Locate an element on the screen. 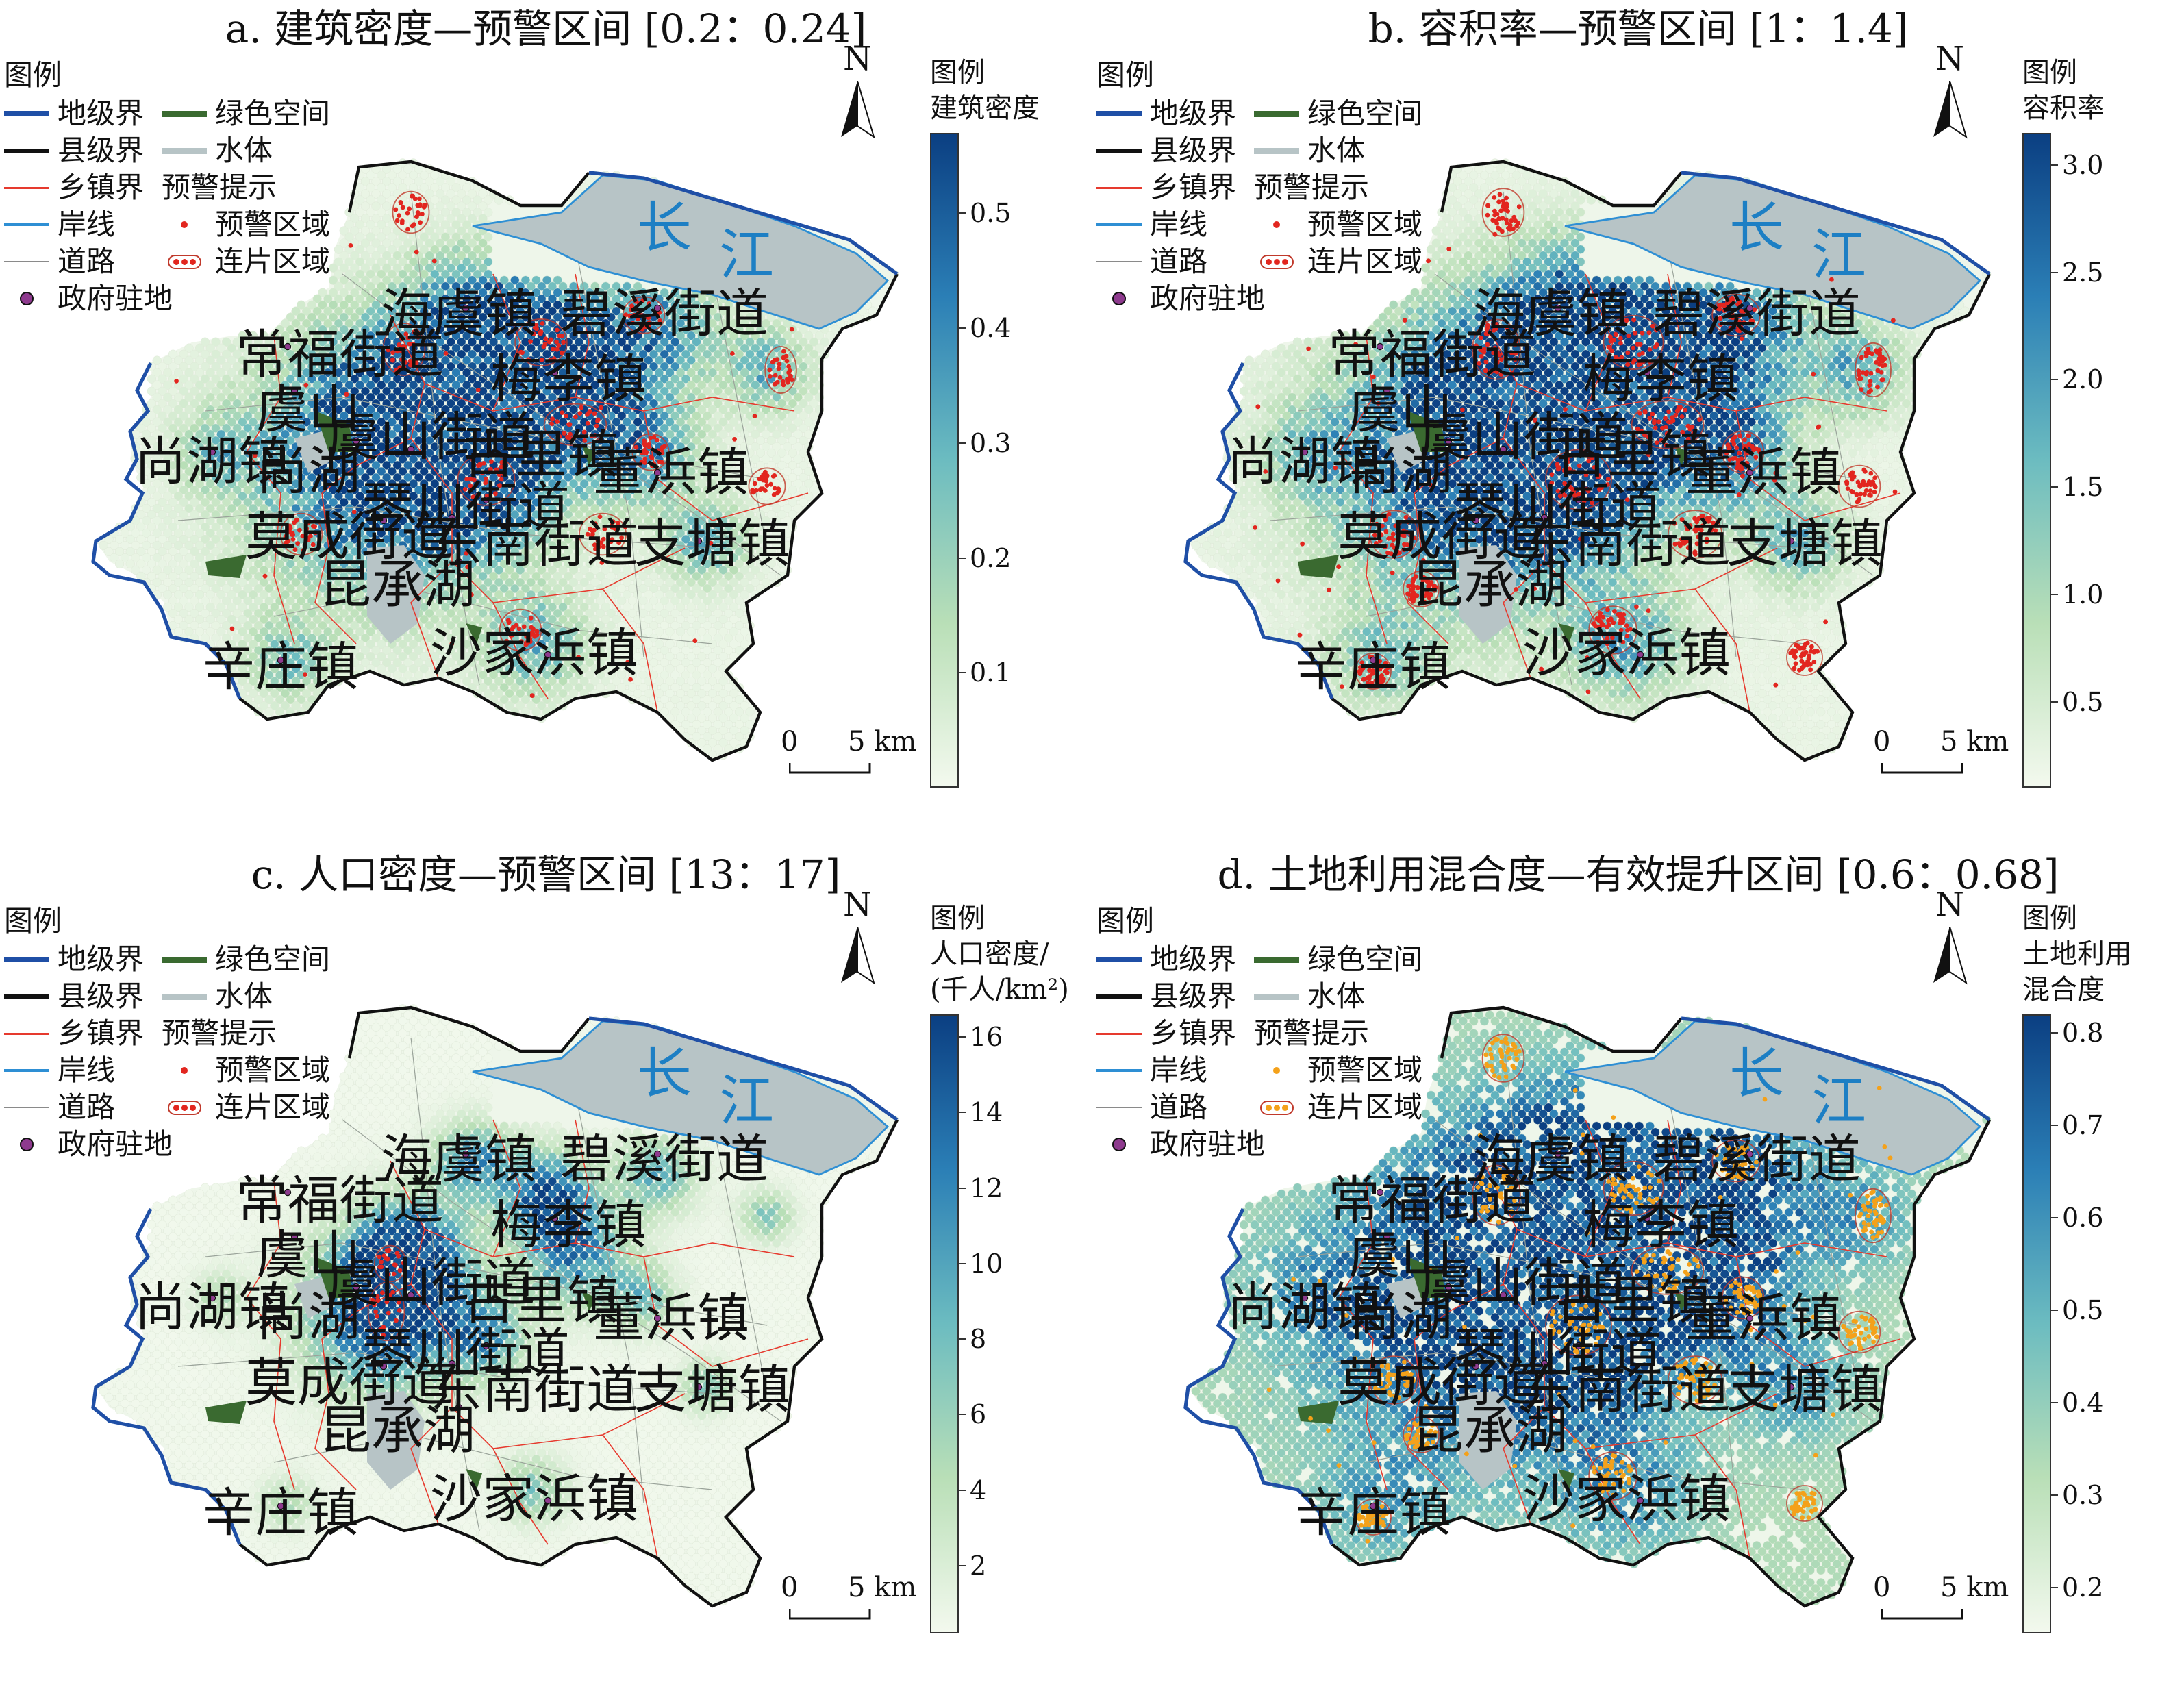 This screenshot has width=2184, height=1691. colorbar-tick-label: 0.1 is located at coordinates (991, 672).